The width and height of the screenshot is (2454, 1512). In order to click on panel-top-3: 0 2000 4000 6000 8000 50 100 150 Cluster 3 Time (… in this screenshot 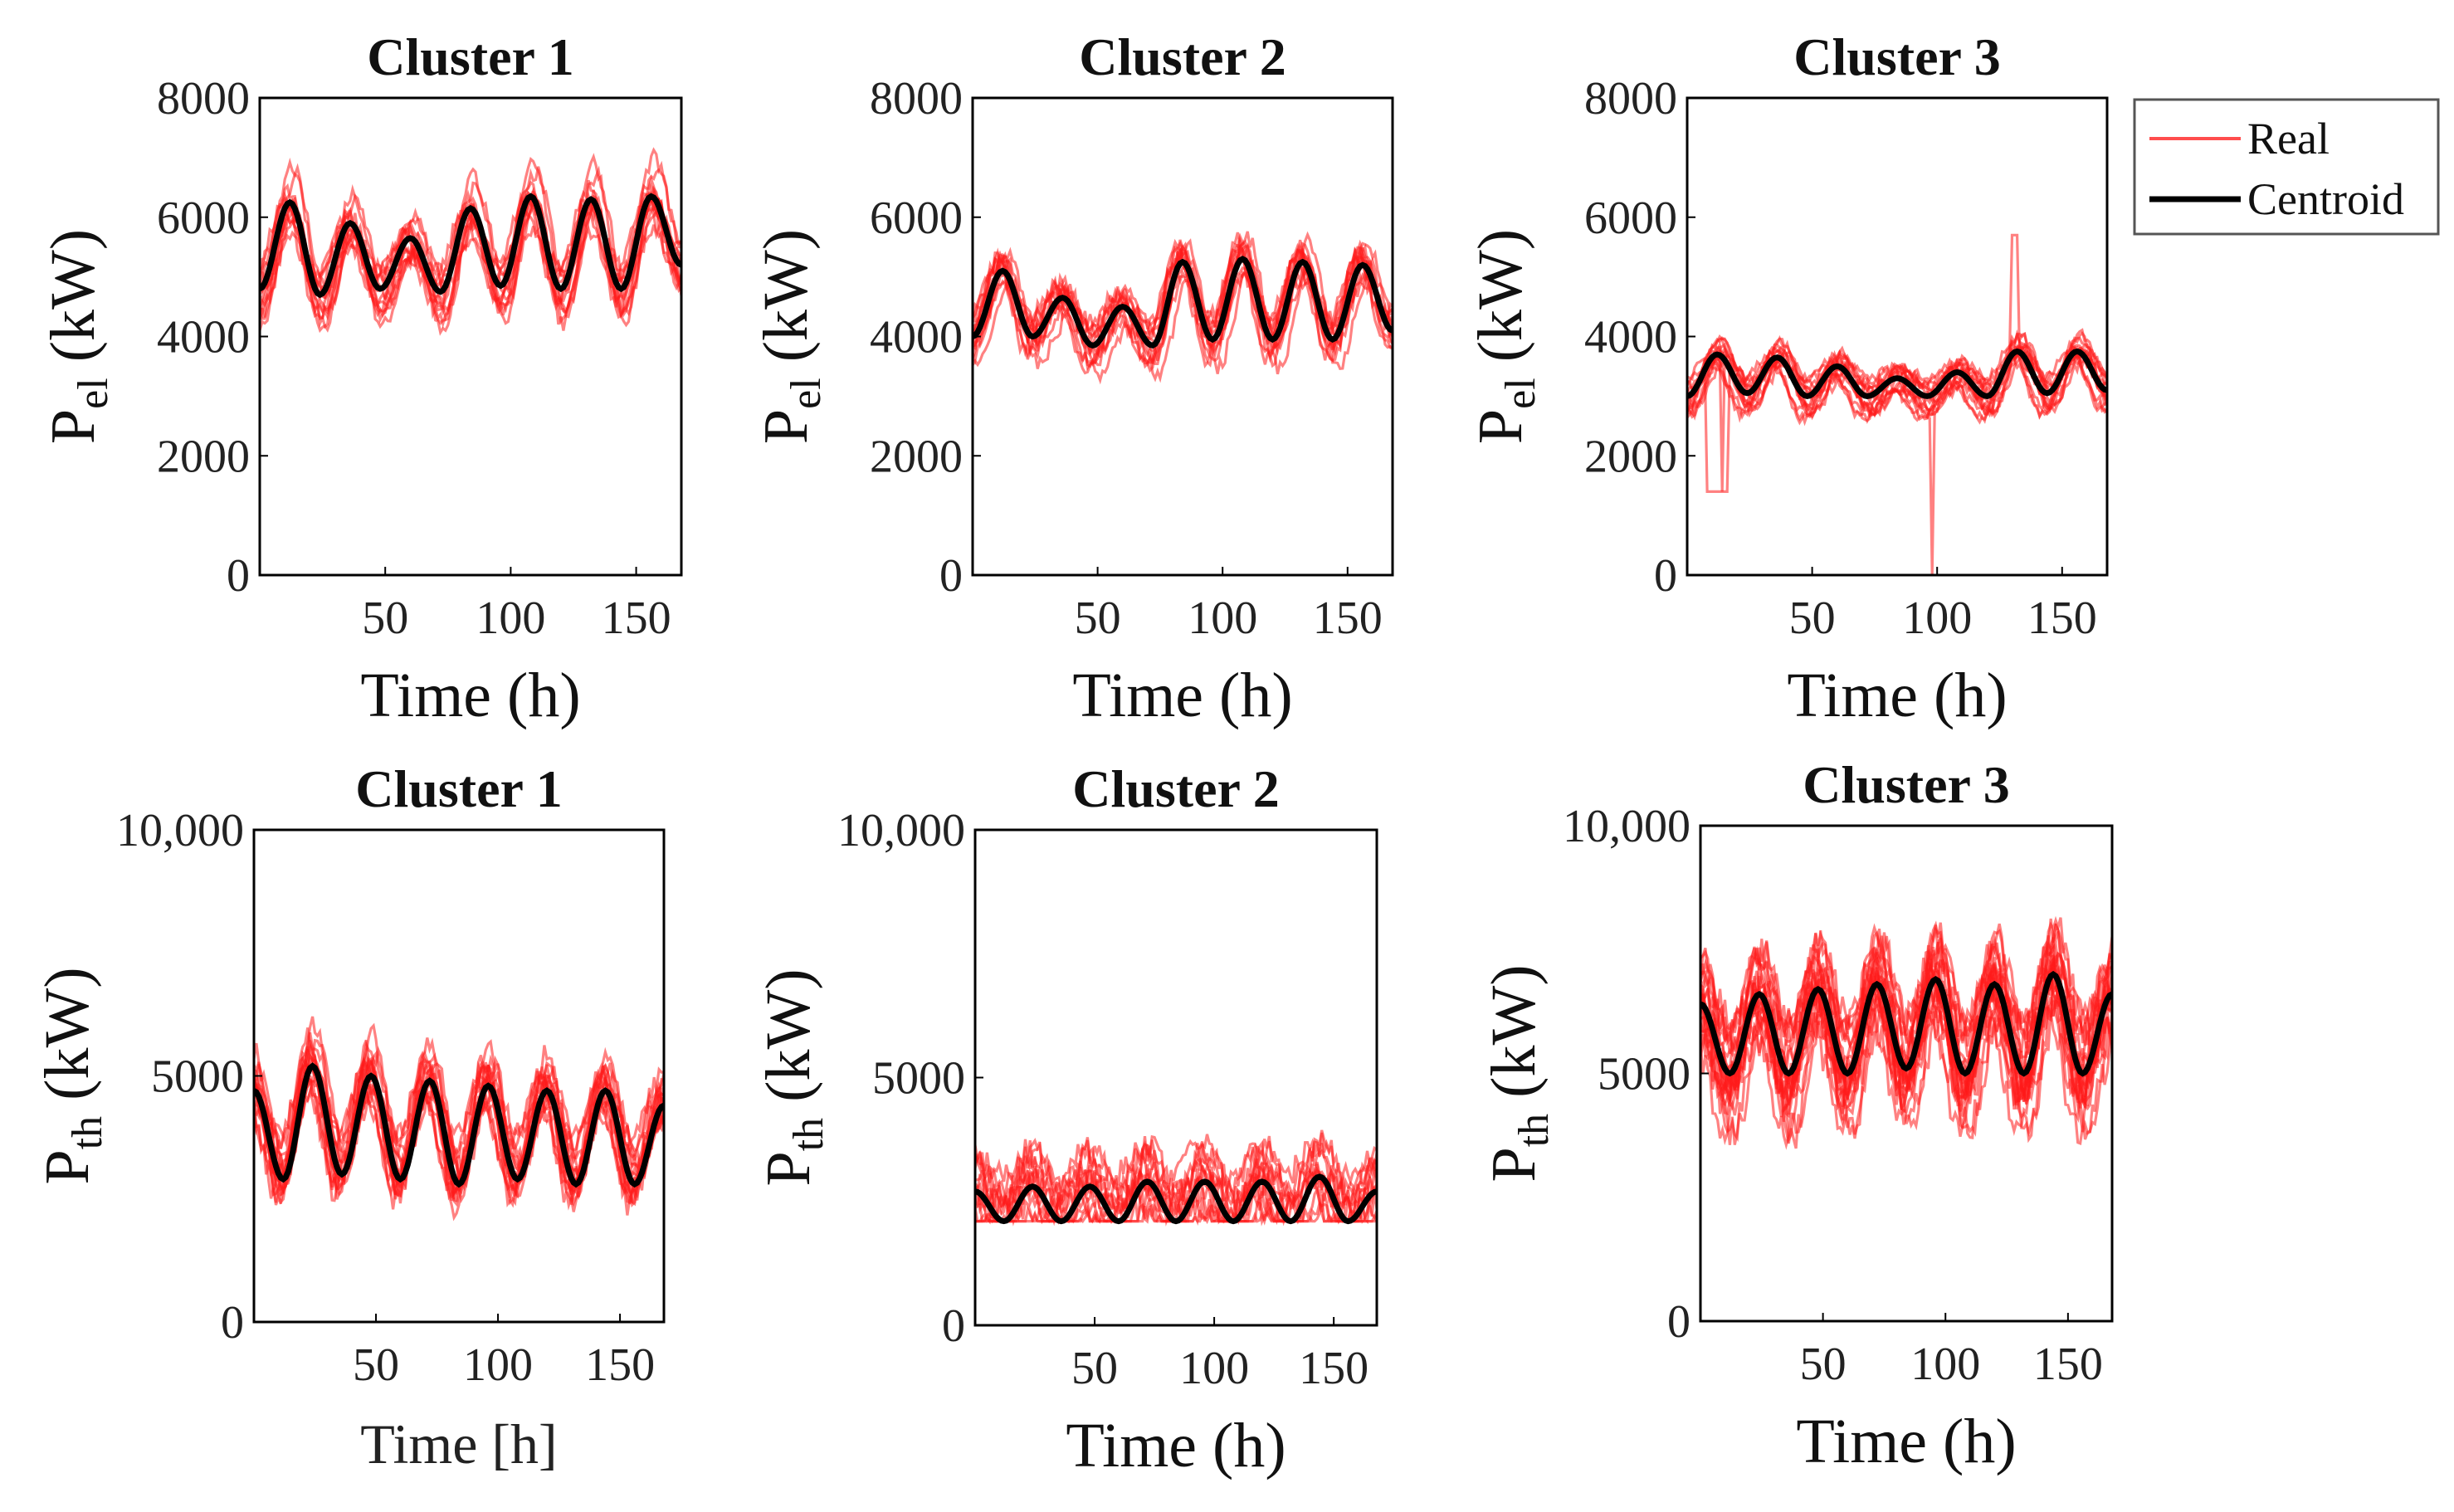, I will do `click(1788, 379)`.